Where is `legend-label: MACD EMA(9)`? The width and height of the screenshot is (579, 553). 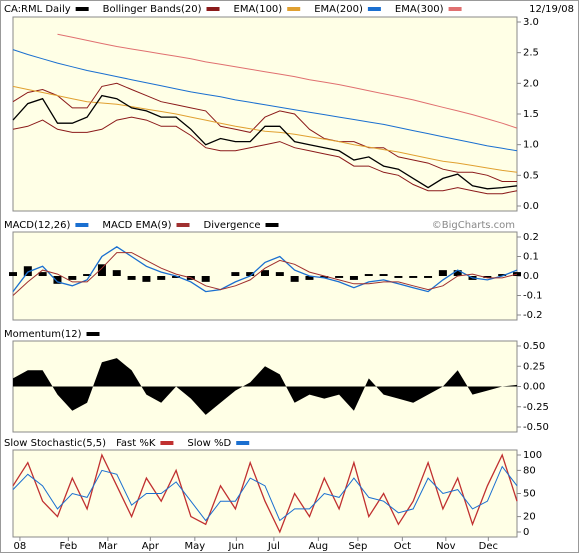 legend-label: MACD EMA(9) is located at coordinates (136, 225).